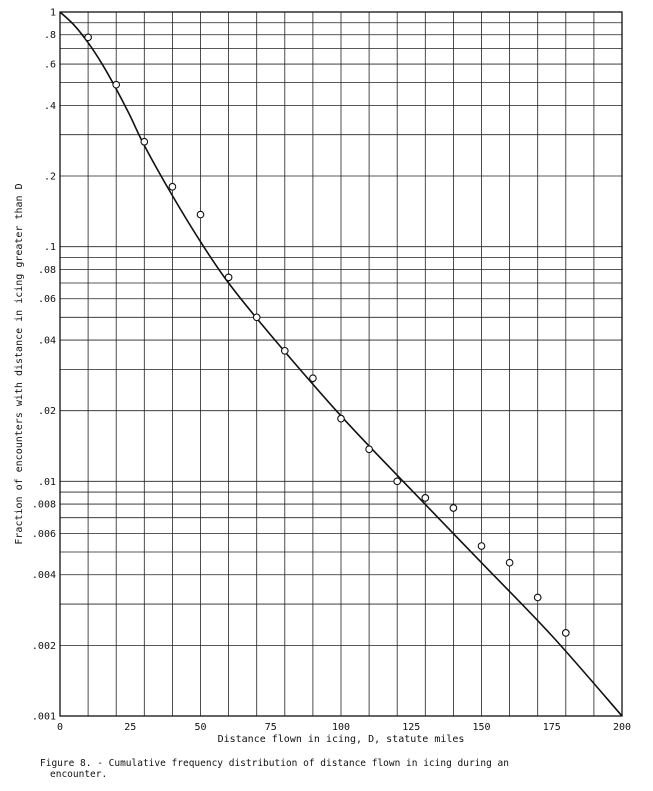 The image size is (653, 791). Describe the element at coordinates (47, 482) in the screenshot. I see `y-tick-label: .01` at that location.